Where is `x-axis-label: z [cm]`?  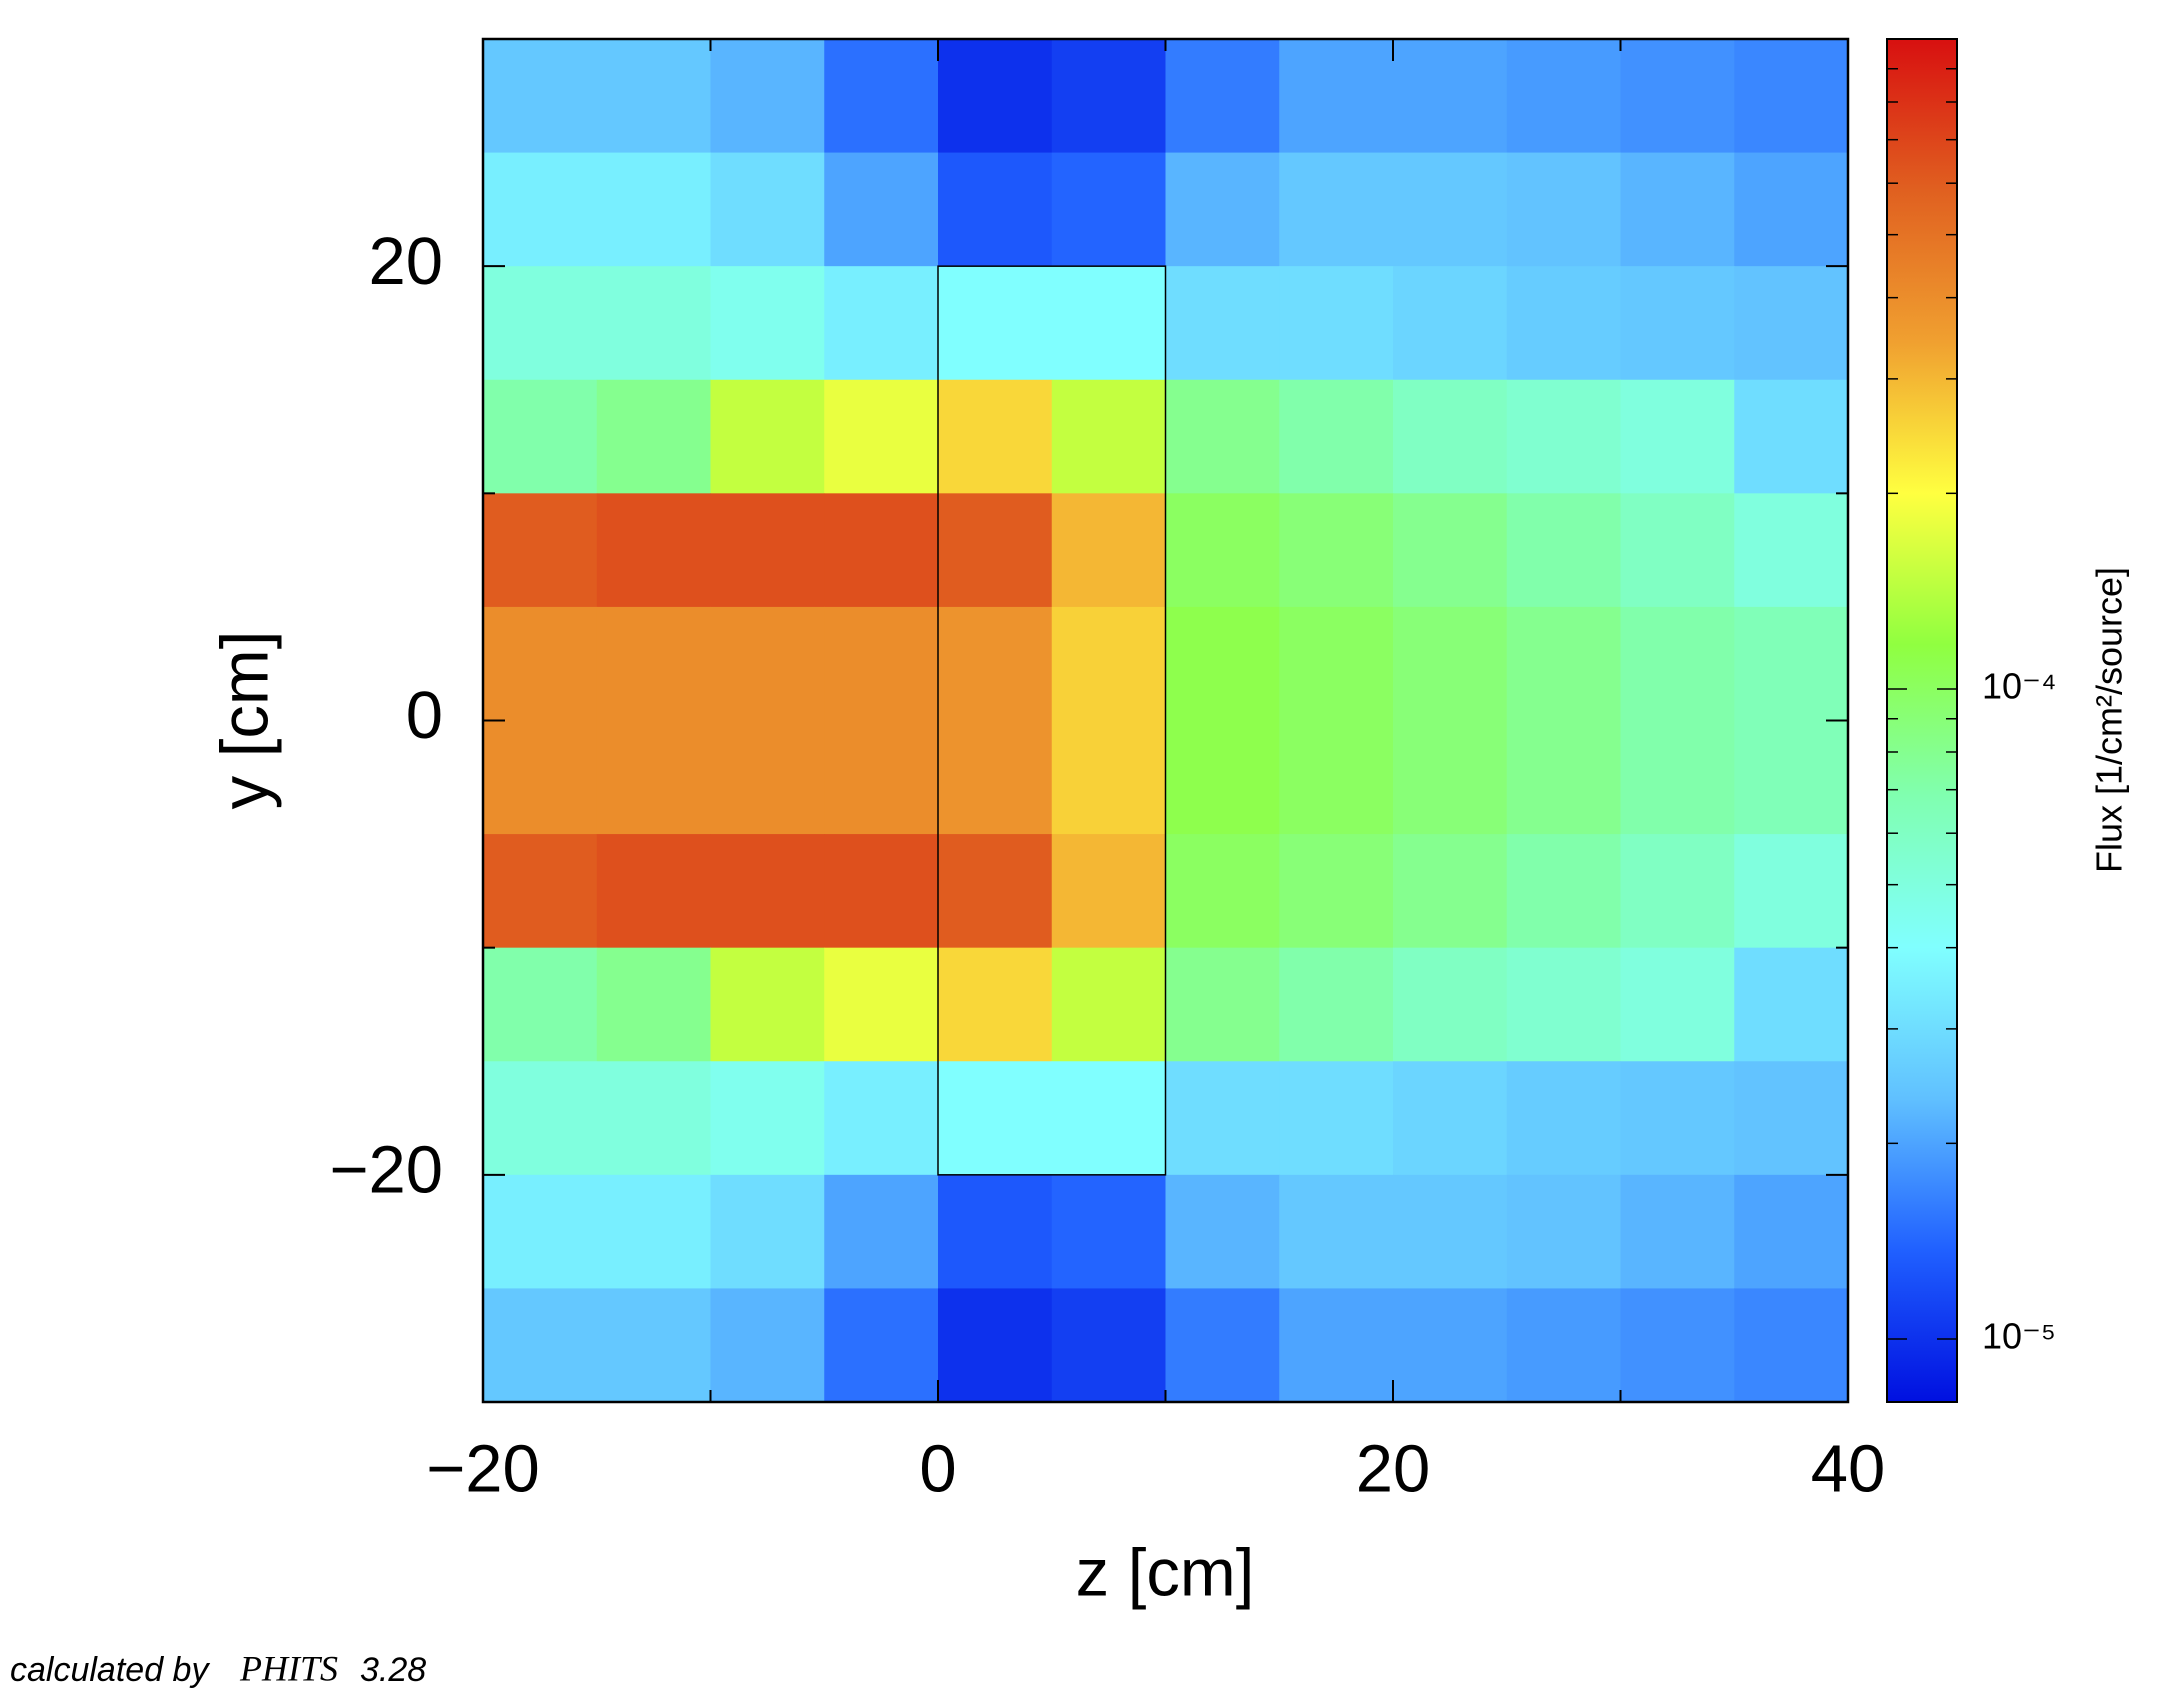 x-axis-label: z [cm] is located at coordinates (1165, 1573).